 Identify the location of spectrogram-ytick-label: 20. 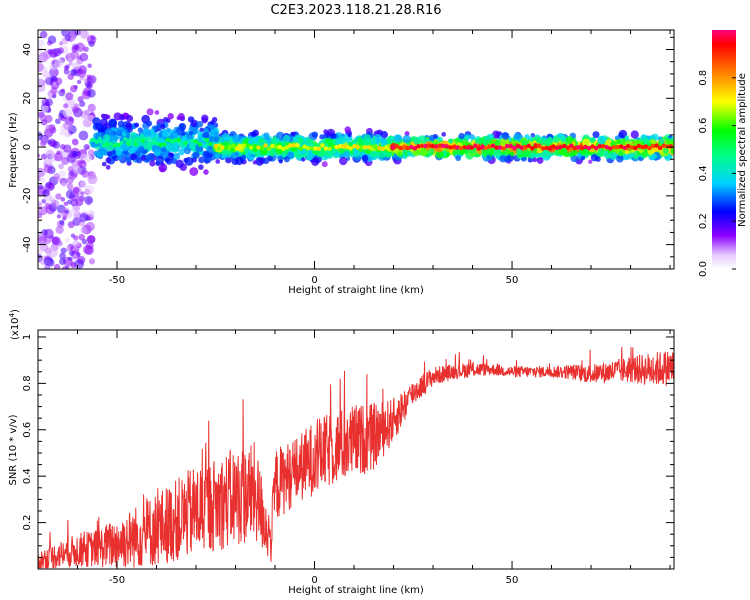
(27, 98).